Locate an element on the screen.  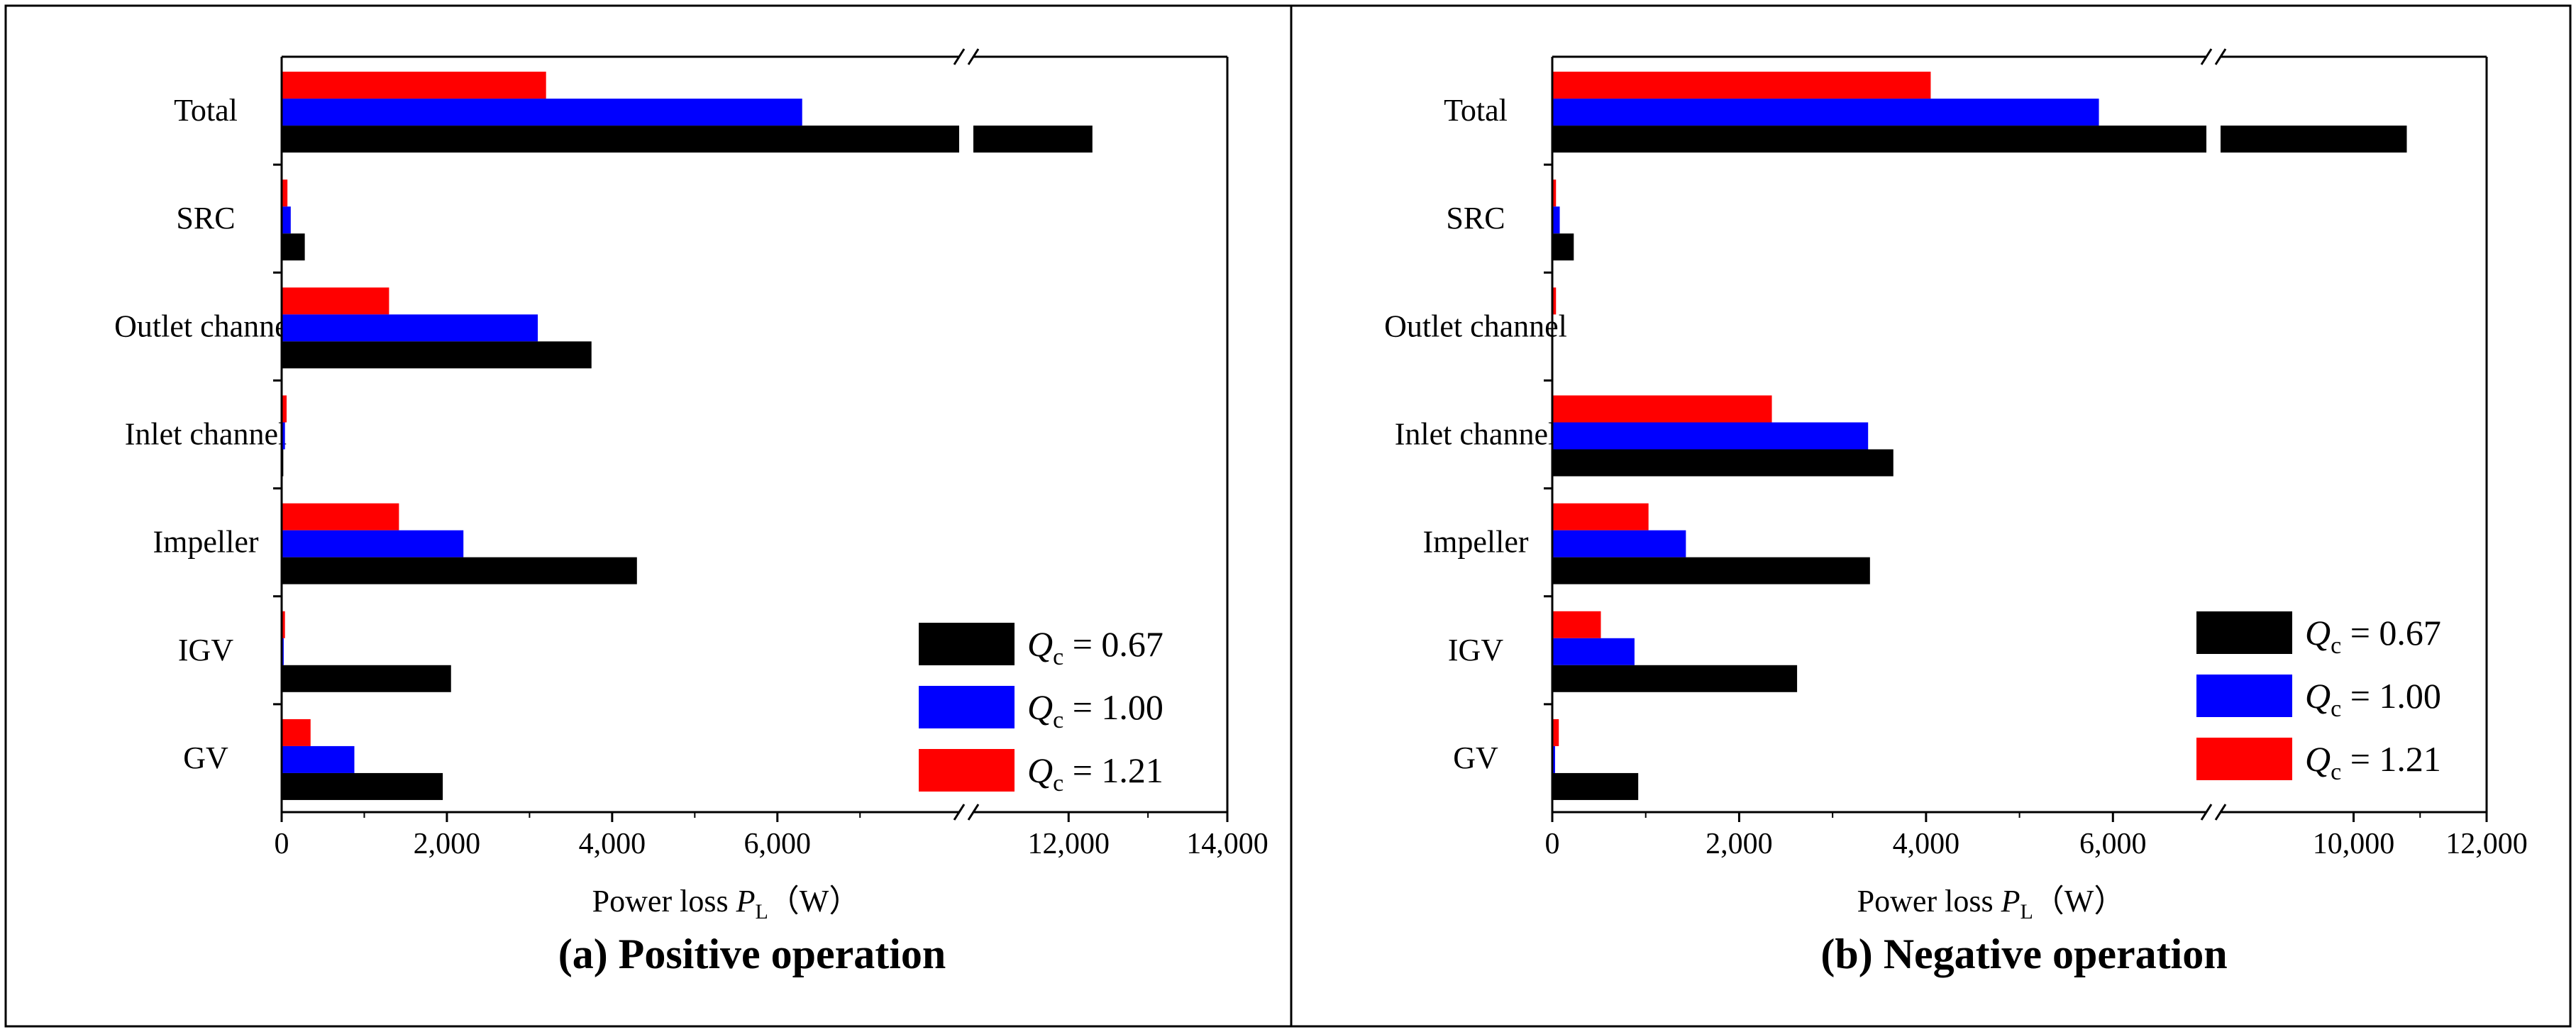
category-label-impeller: Impeller is located at coordinates (1475, 543).